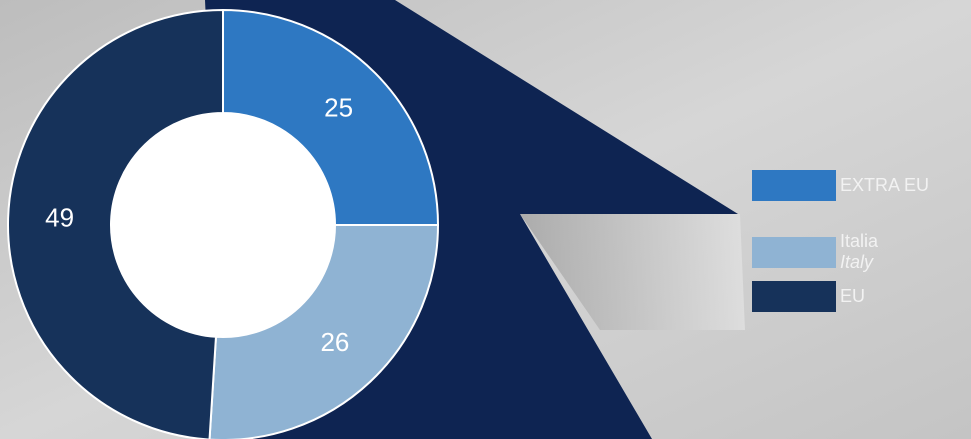 The height and width of the screenshot is (439, 971). Describe the element at coordinates (884, 185) in the screenshot. I see `legend-label: EXTRA EU` at that location.